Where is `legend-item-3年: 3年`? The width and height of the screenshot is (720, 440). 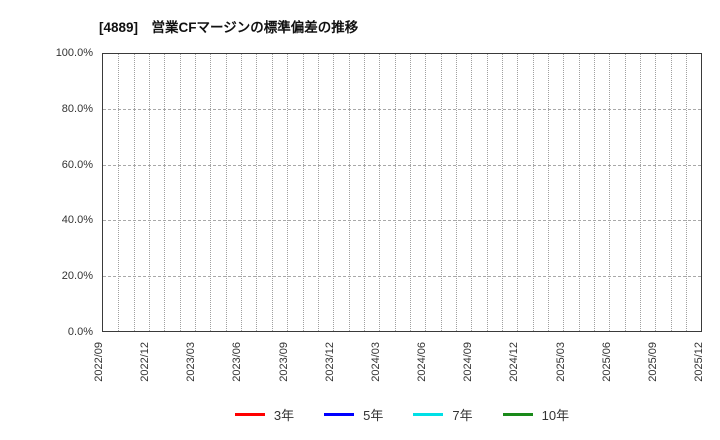 legend-item-3年: 3年 is located at coordinates (264, 414).